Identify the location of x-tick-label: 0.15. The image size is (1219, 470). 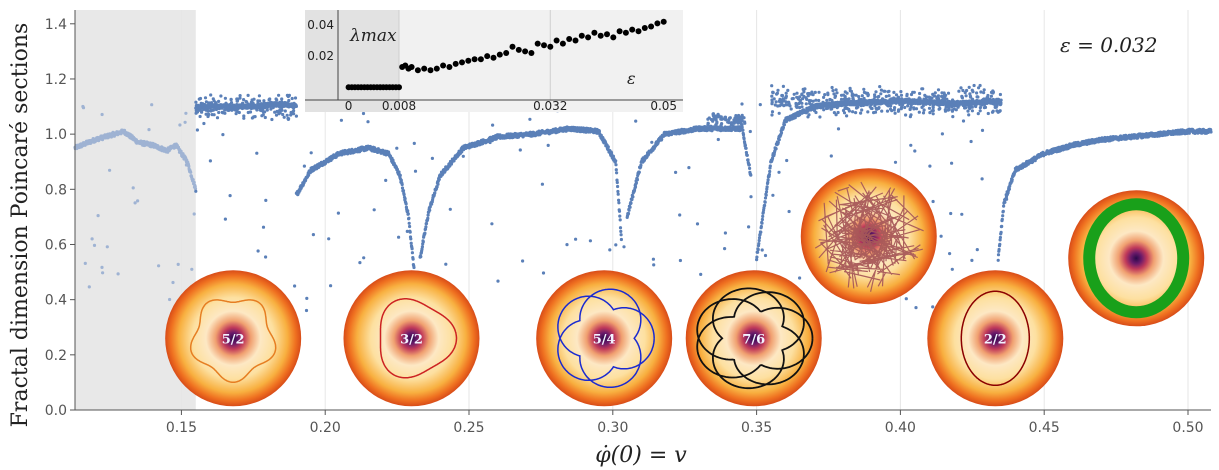
(181, 428).